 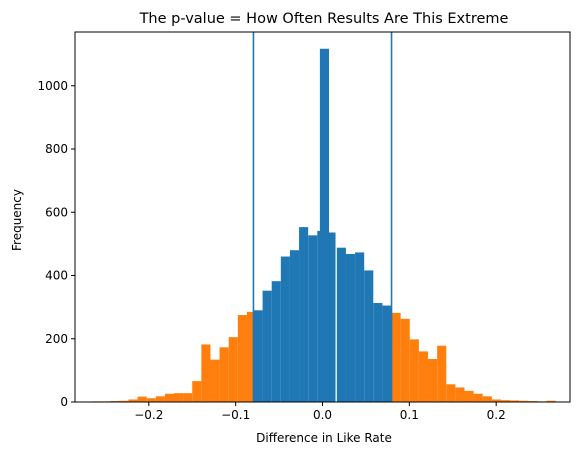 What do you see at coordinates (409, 415) in the screenshot?
I see `x-tick-label-3: 0.1` at bounding box center [409, 415].